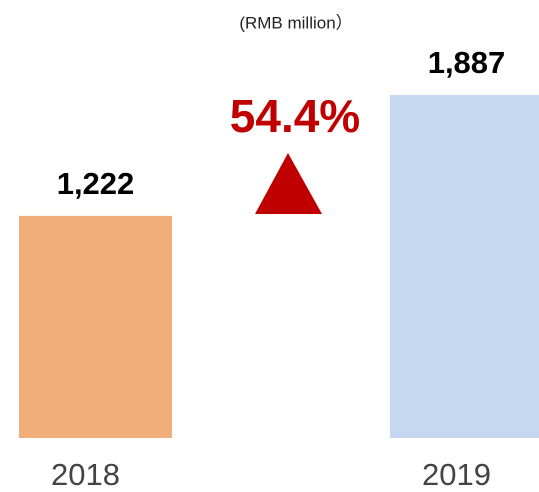 Image resolution: width=539 pixels, height=492 pixels. What do you see at coordinates (96, 183) in the screenshot?
I see `value-label: 1,222` at bounding box center [96, 183].